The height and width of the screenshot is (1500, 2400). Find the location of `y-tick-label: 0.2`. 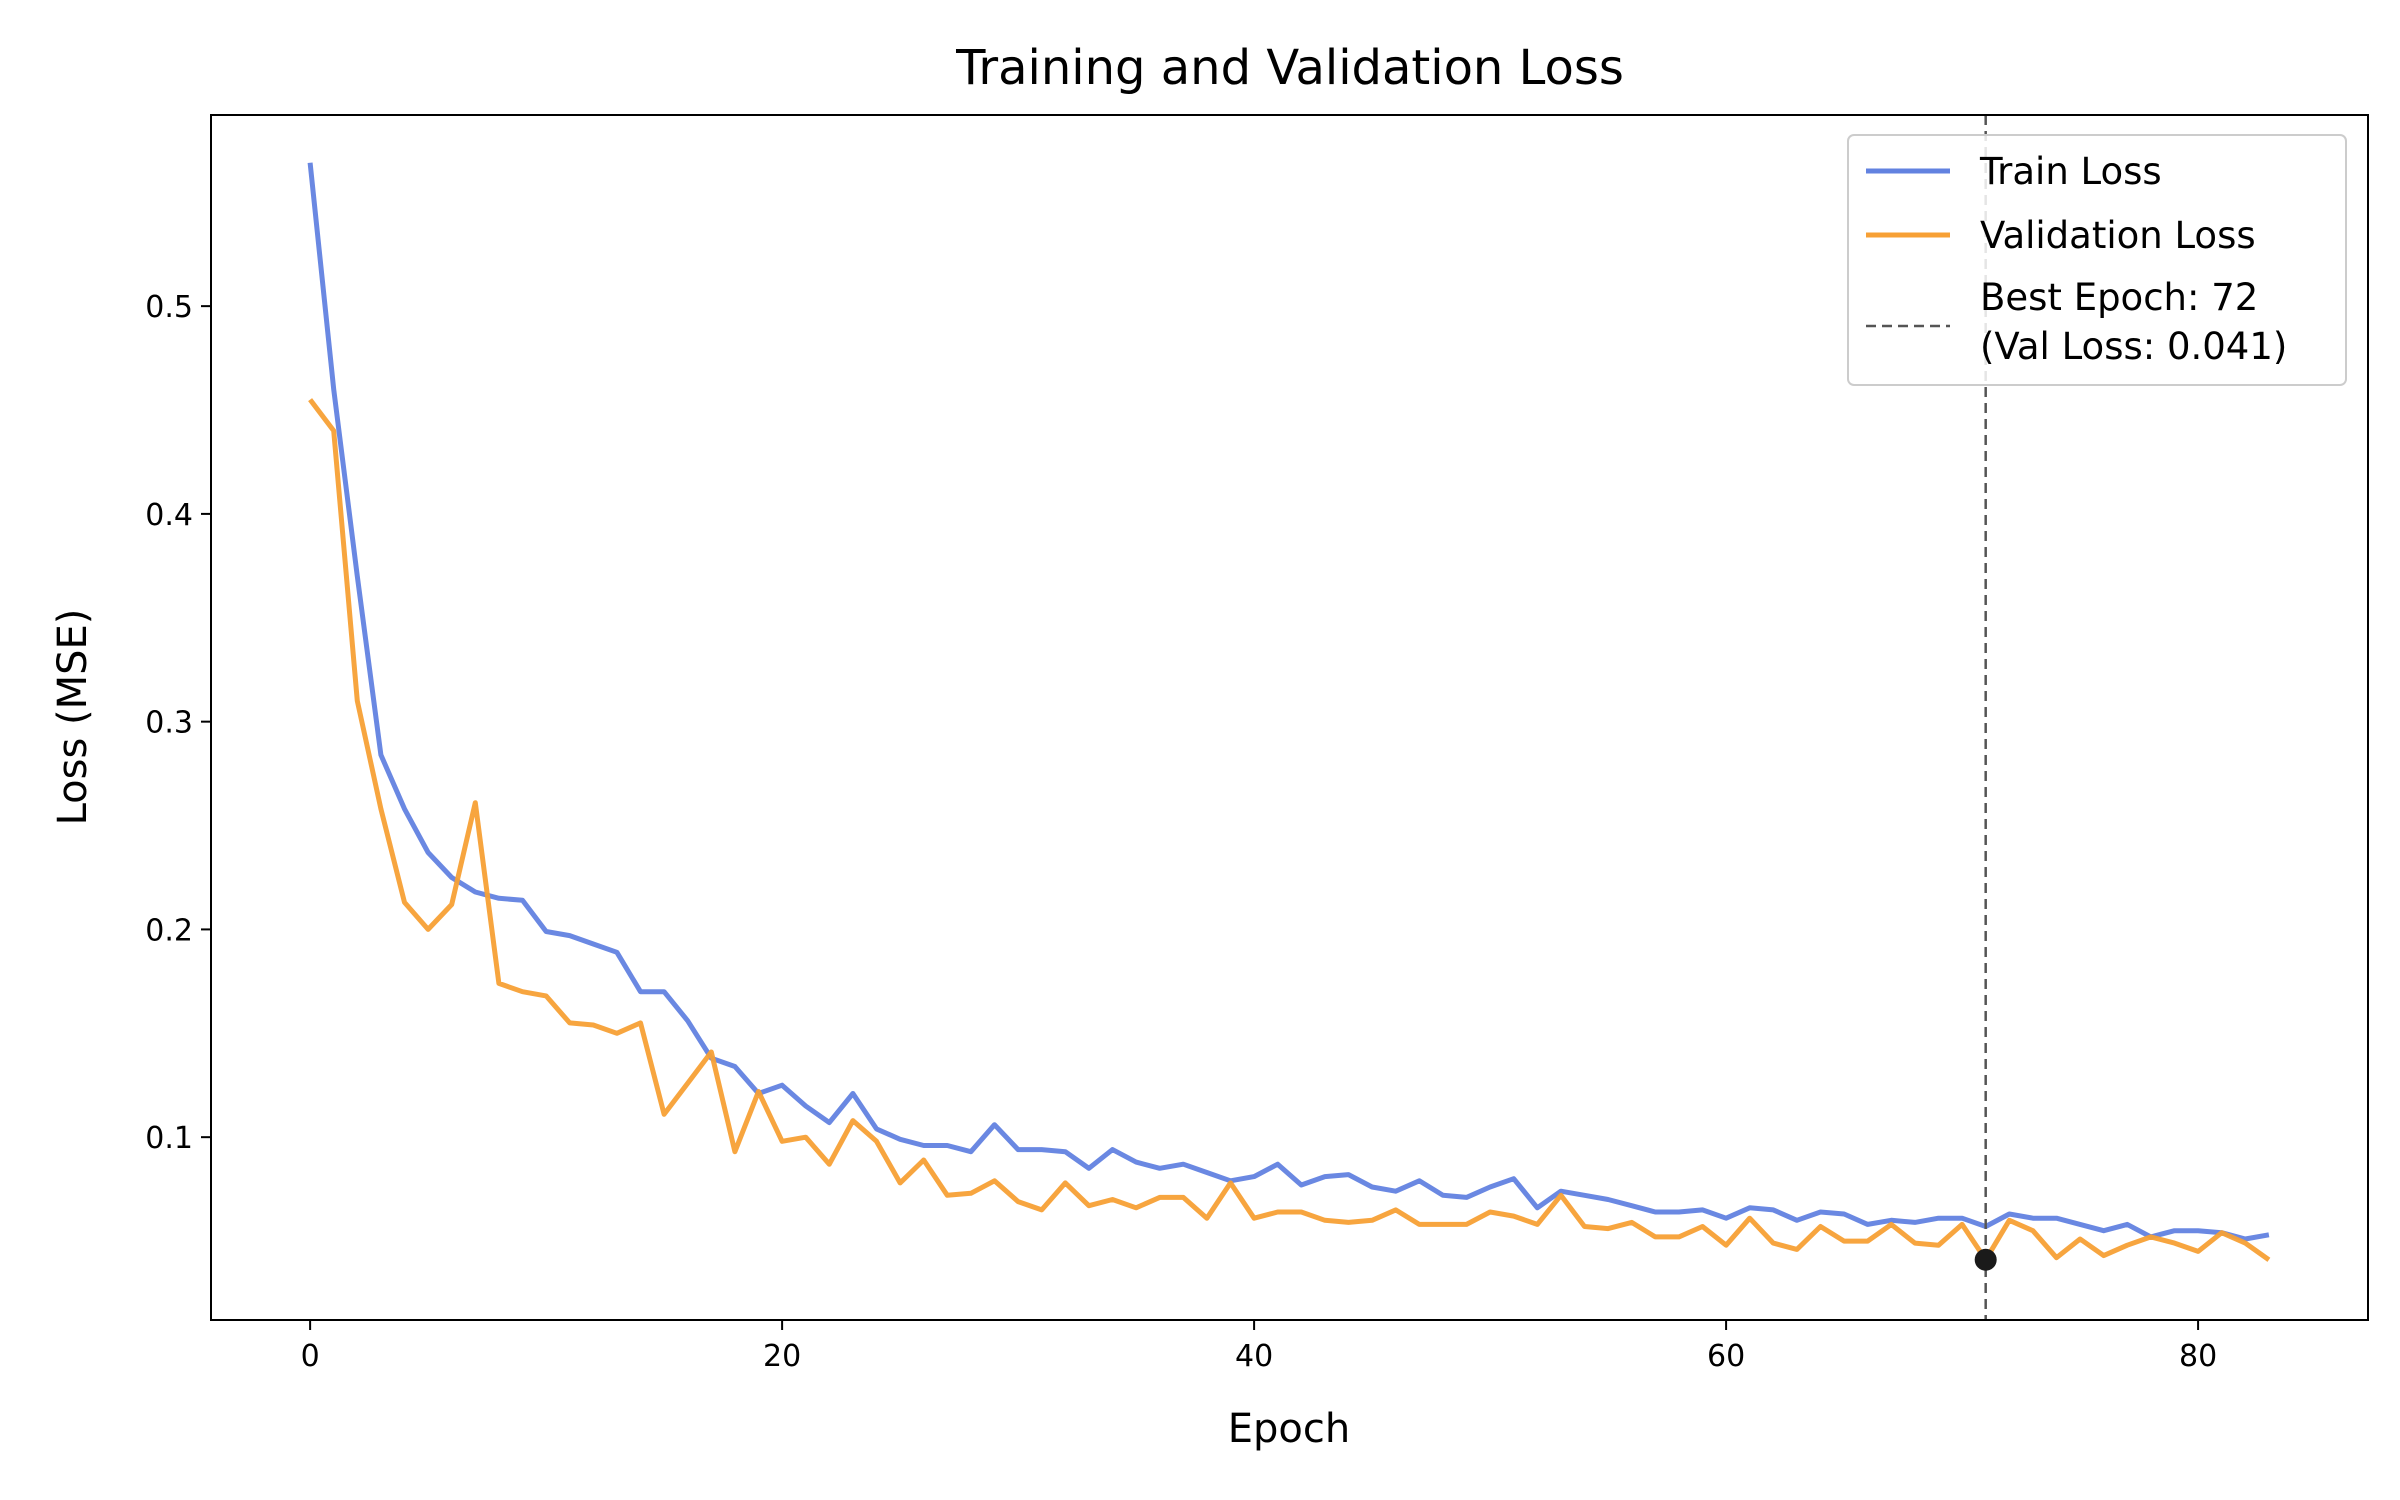

y-tick-label: 0.2 is located at coordinates (169, 930).